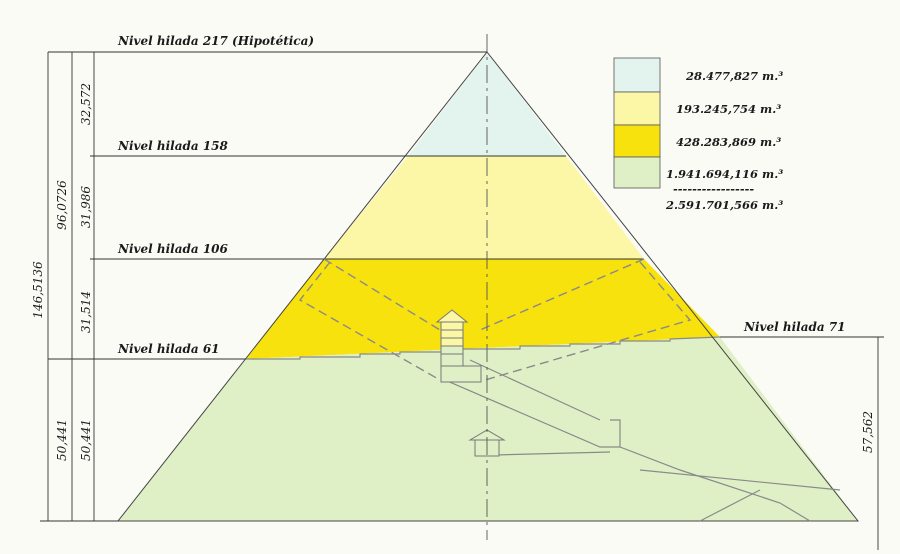  Describe the element at coordinates (794, 327) in the screenshot. I see `label-level-71: Nivel hilada 71` at that location.